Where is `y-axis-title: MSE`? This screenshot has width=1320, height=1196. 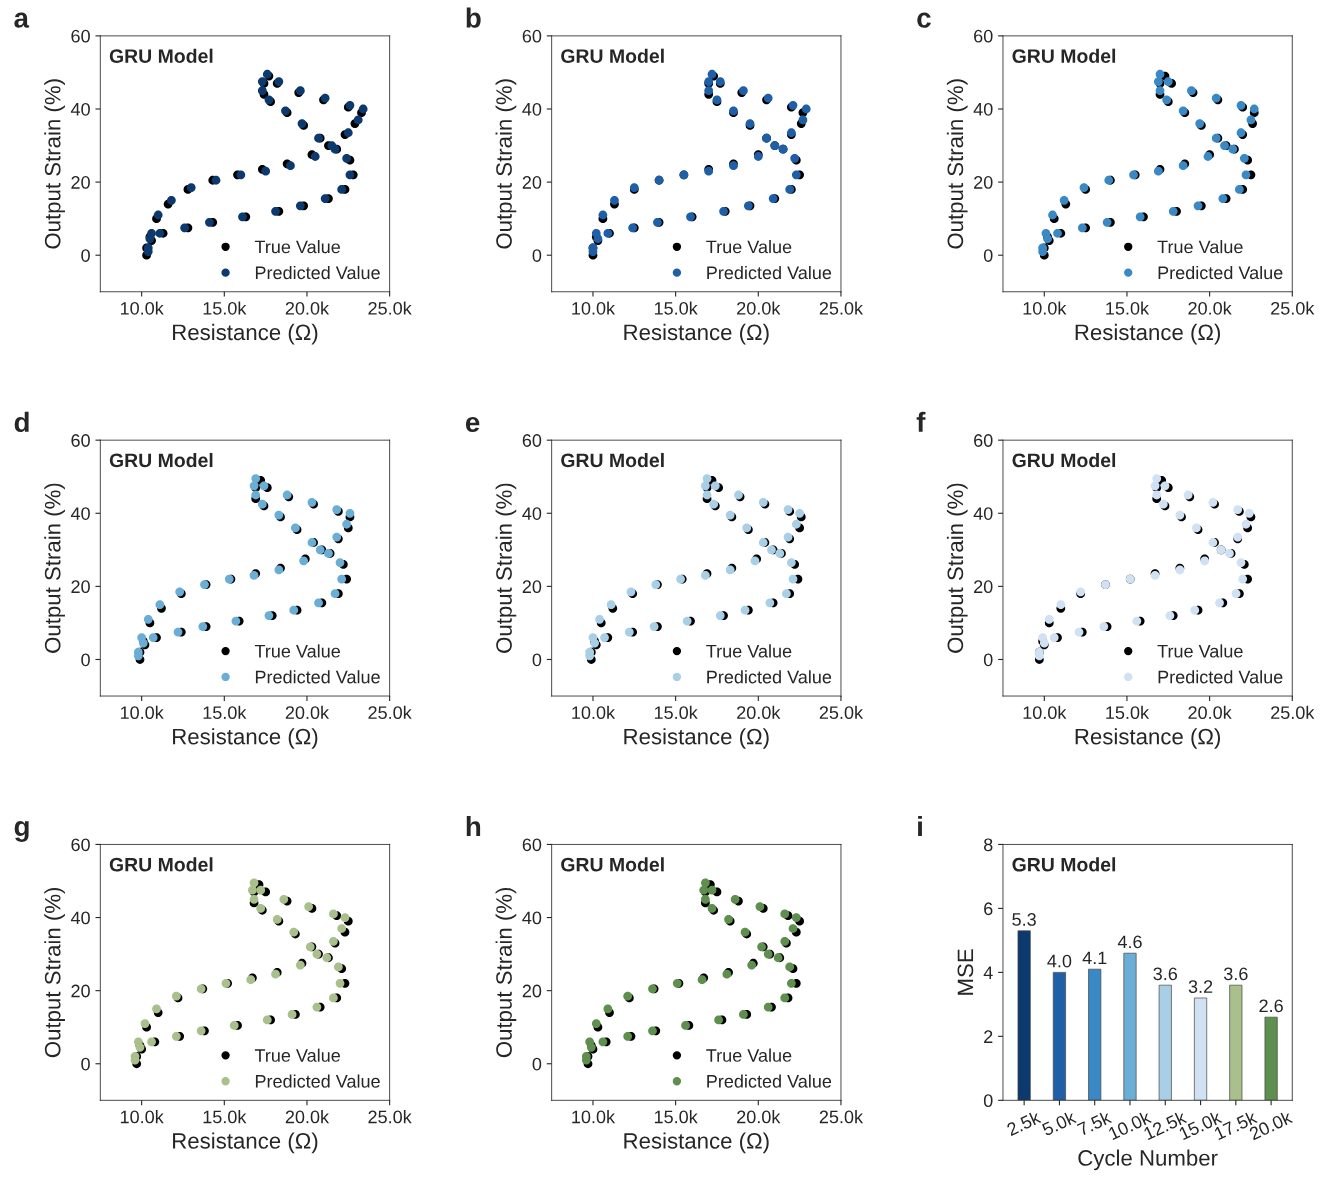 y-axis-title: MSE is located at coordinates (965, 972).